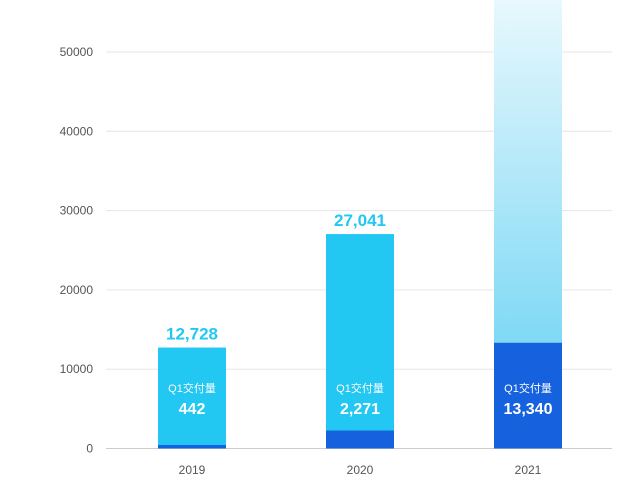 This screenshot has height=491, width=633. I want to click on q1-value-label: 2,271, so click(360, 409).